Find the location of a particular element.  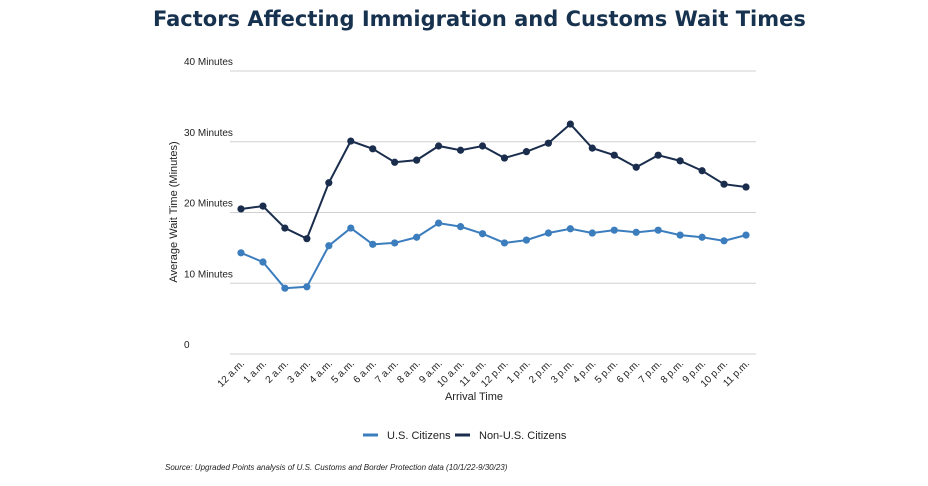

x-tick-label: 3 a.m. is located at coordinates (299, 371).